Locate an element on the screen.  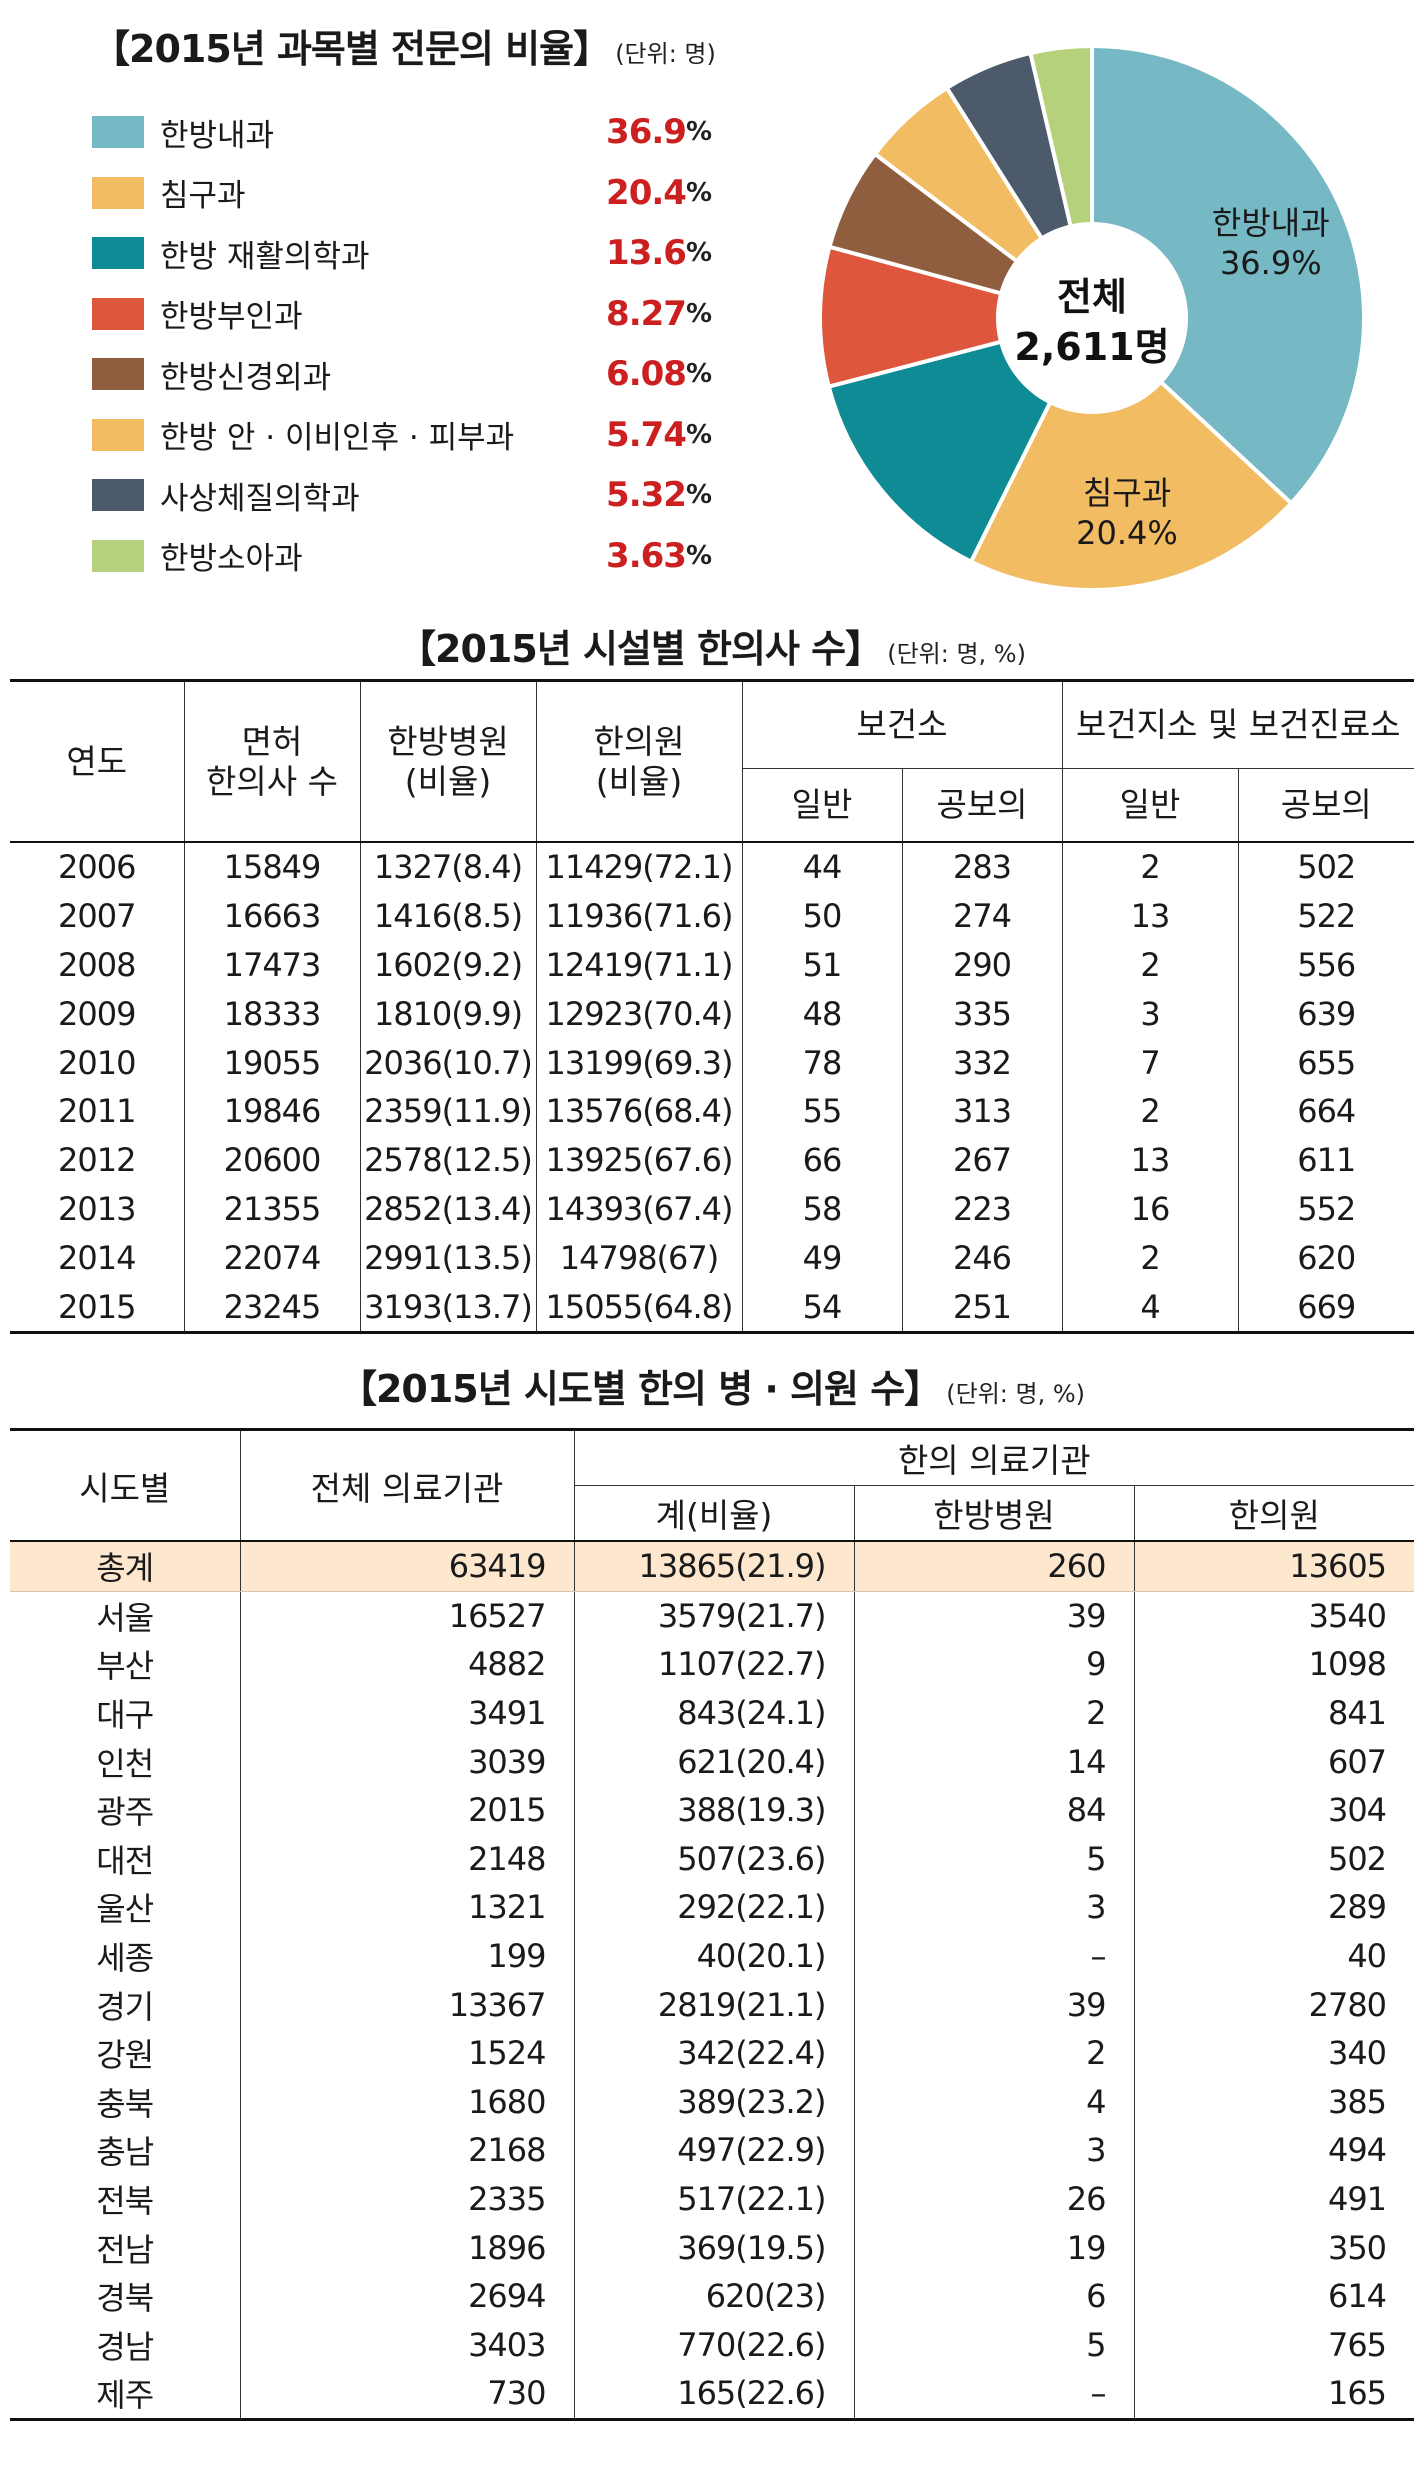
table-cell: 639 is located at coordinates (1326, 1013).